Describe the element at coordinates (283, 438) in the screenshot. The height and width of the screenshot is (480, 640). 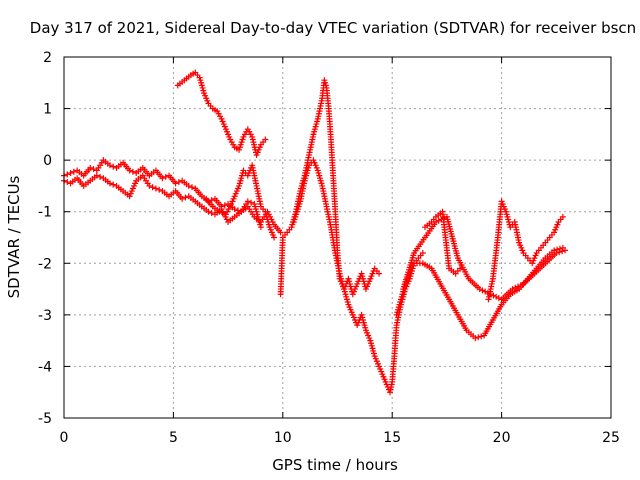
I see `x-tick-label: 10` at that location.